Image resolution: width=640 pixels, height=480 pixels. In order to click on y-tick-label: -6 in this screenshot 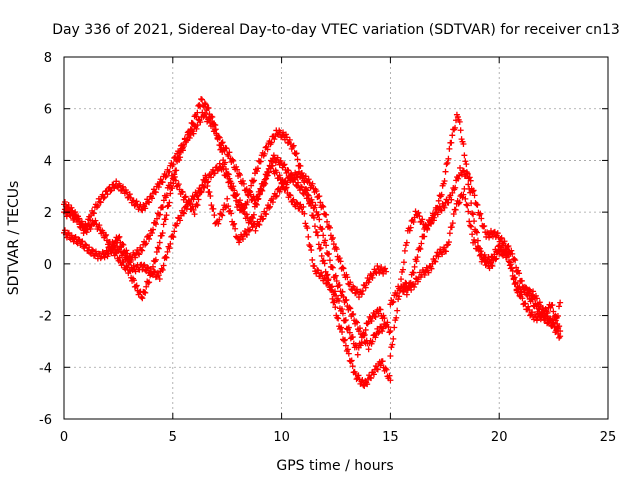, I will do `click(45, 420)`.